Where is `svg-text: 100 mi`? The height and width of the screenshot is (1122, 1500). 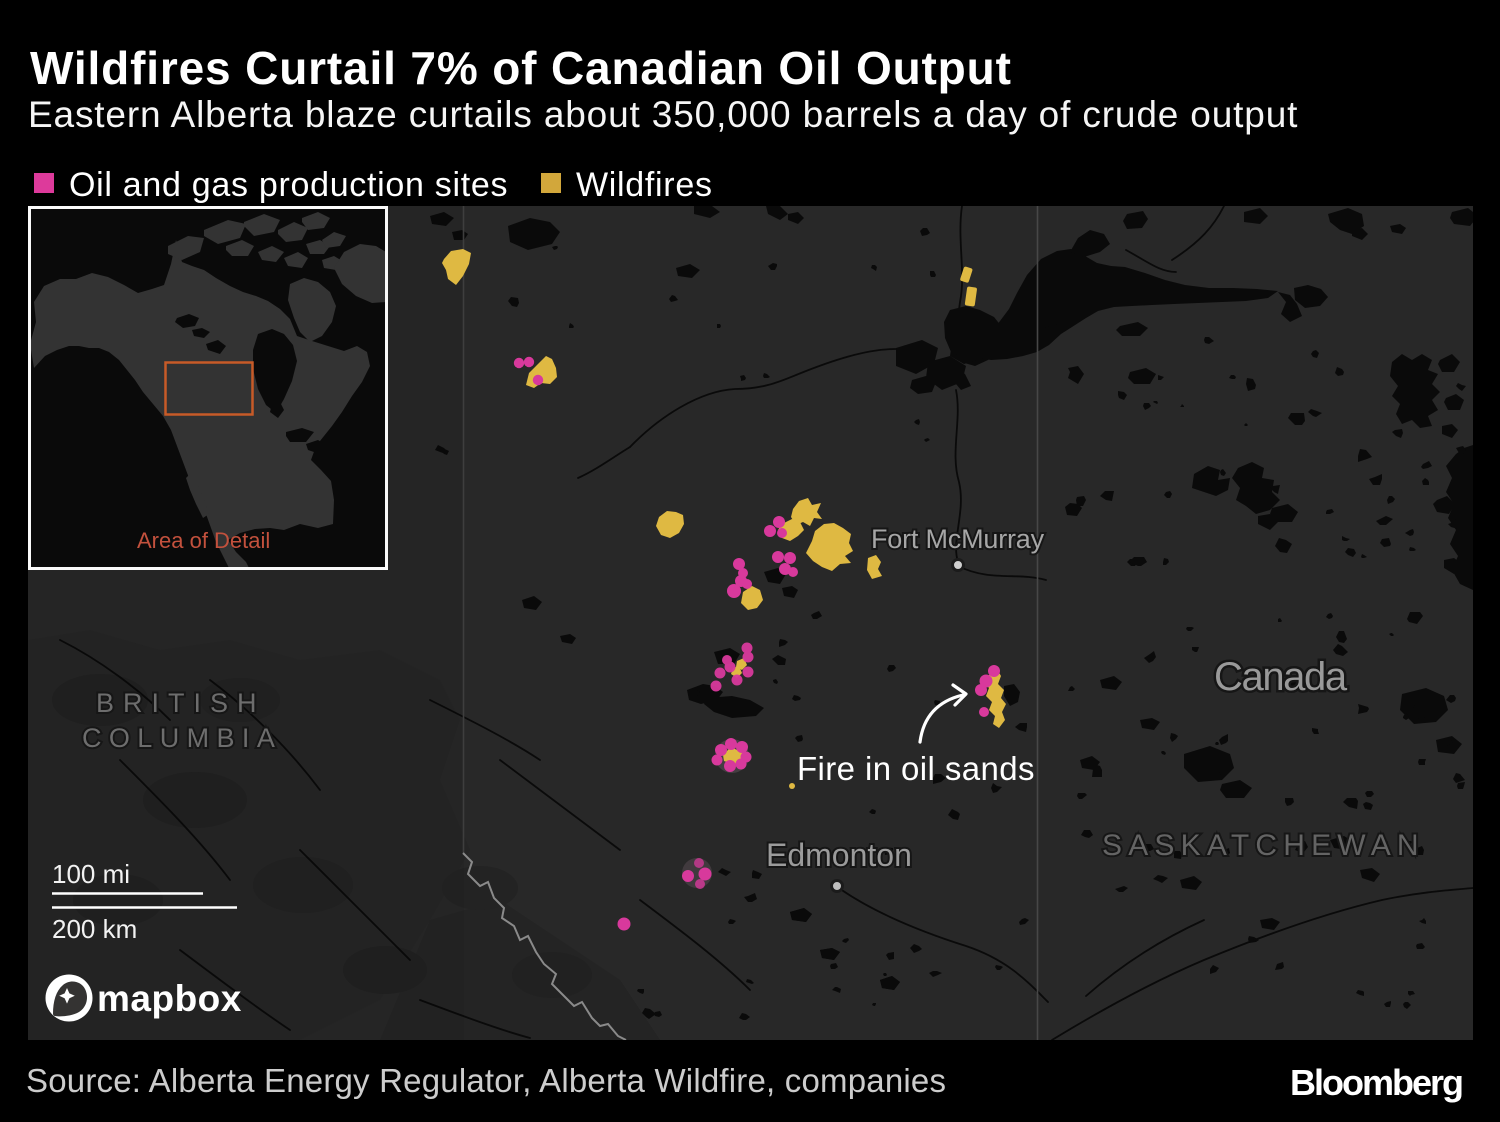
svg-text: 100 mi is located at coordinates (91, 874).